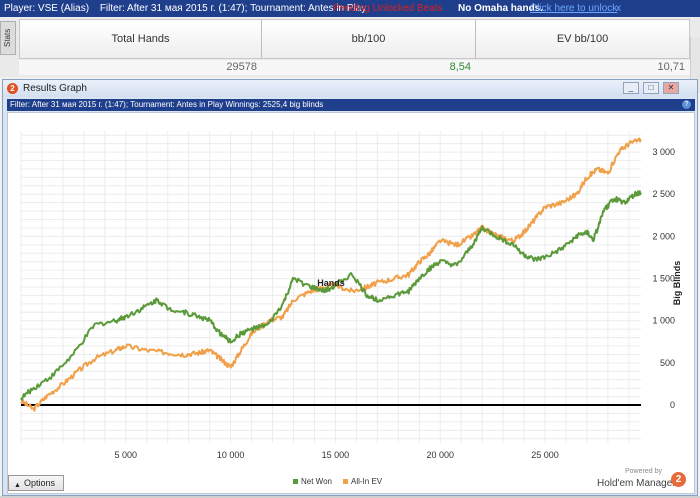 The image size is (700, 498). What do you see at coordinates (618, 8) in the screenshot?
I see `close-icon: x` at bounding box center [618, 8].